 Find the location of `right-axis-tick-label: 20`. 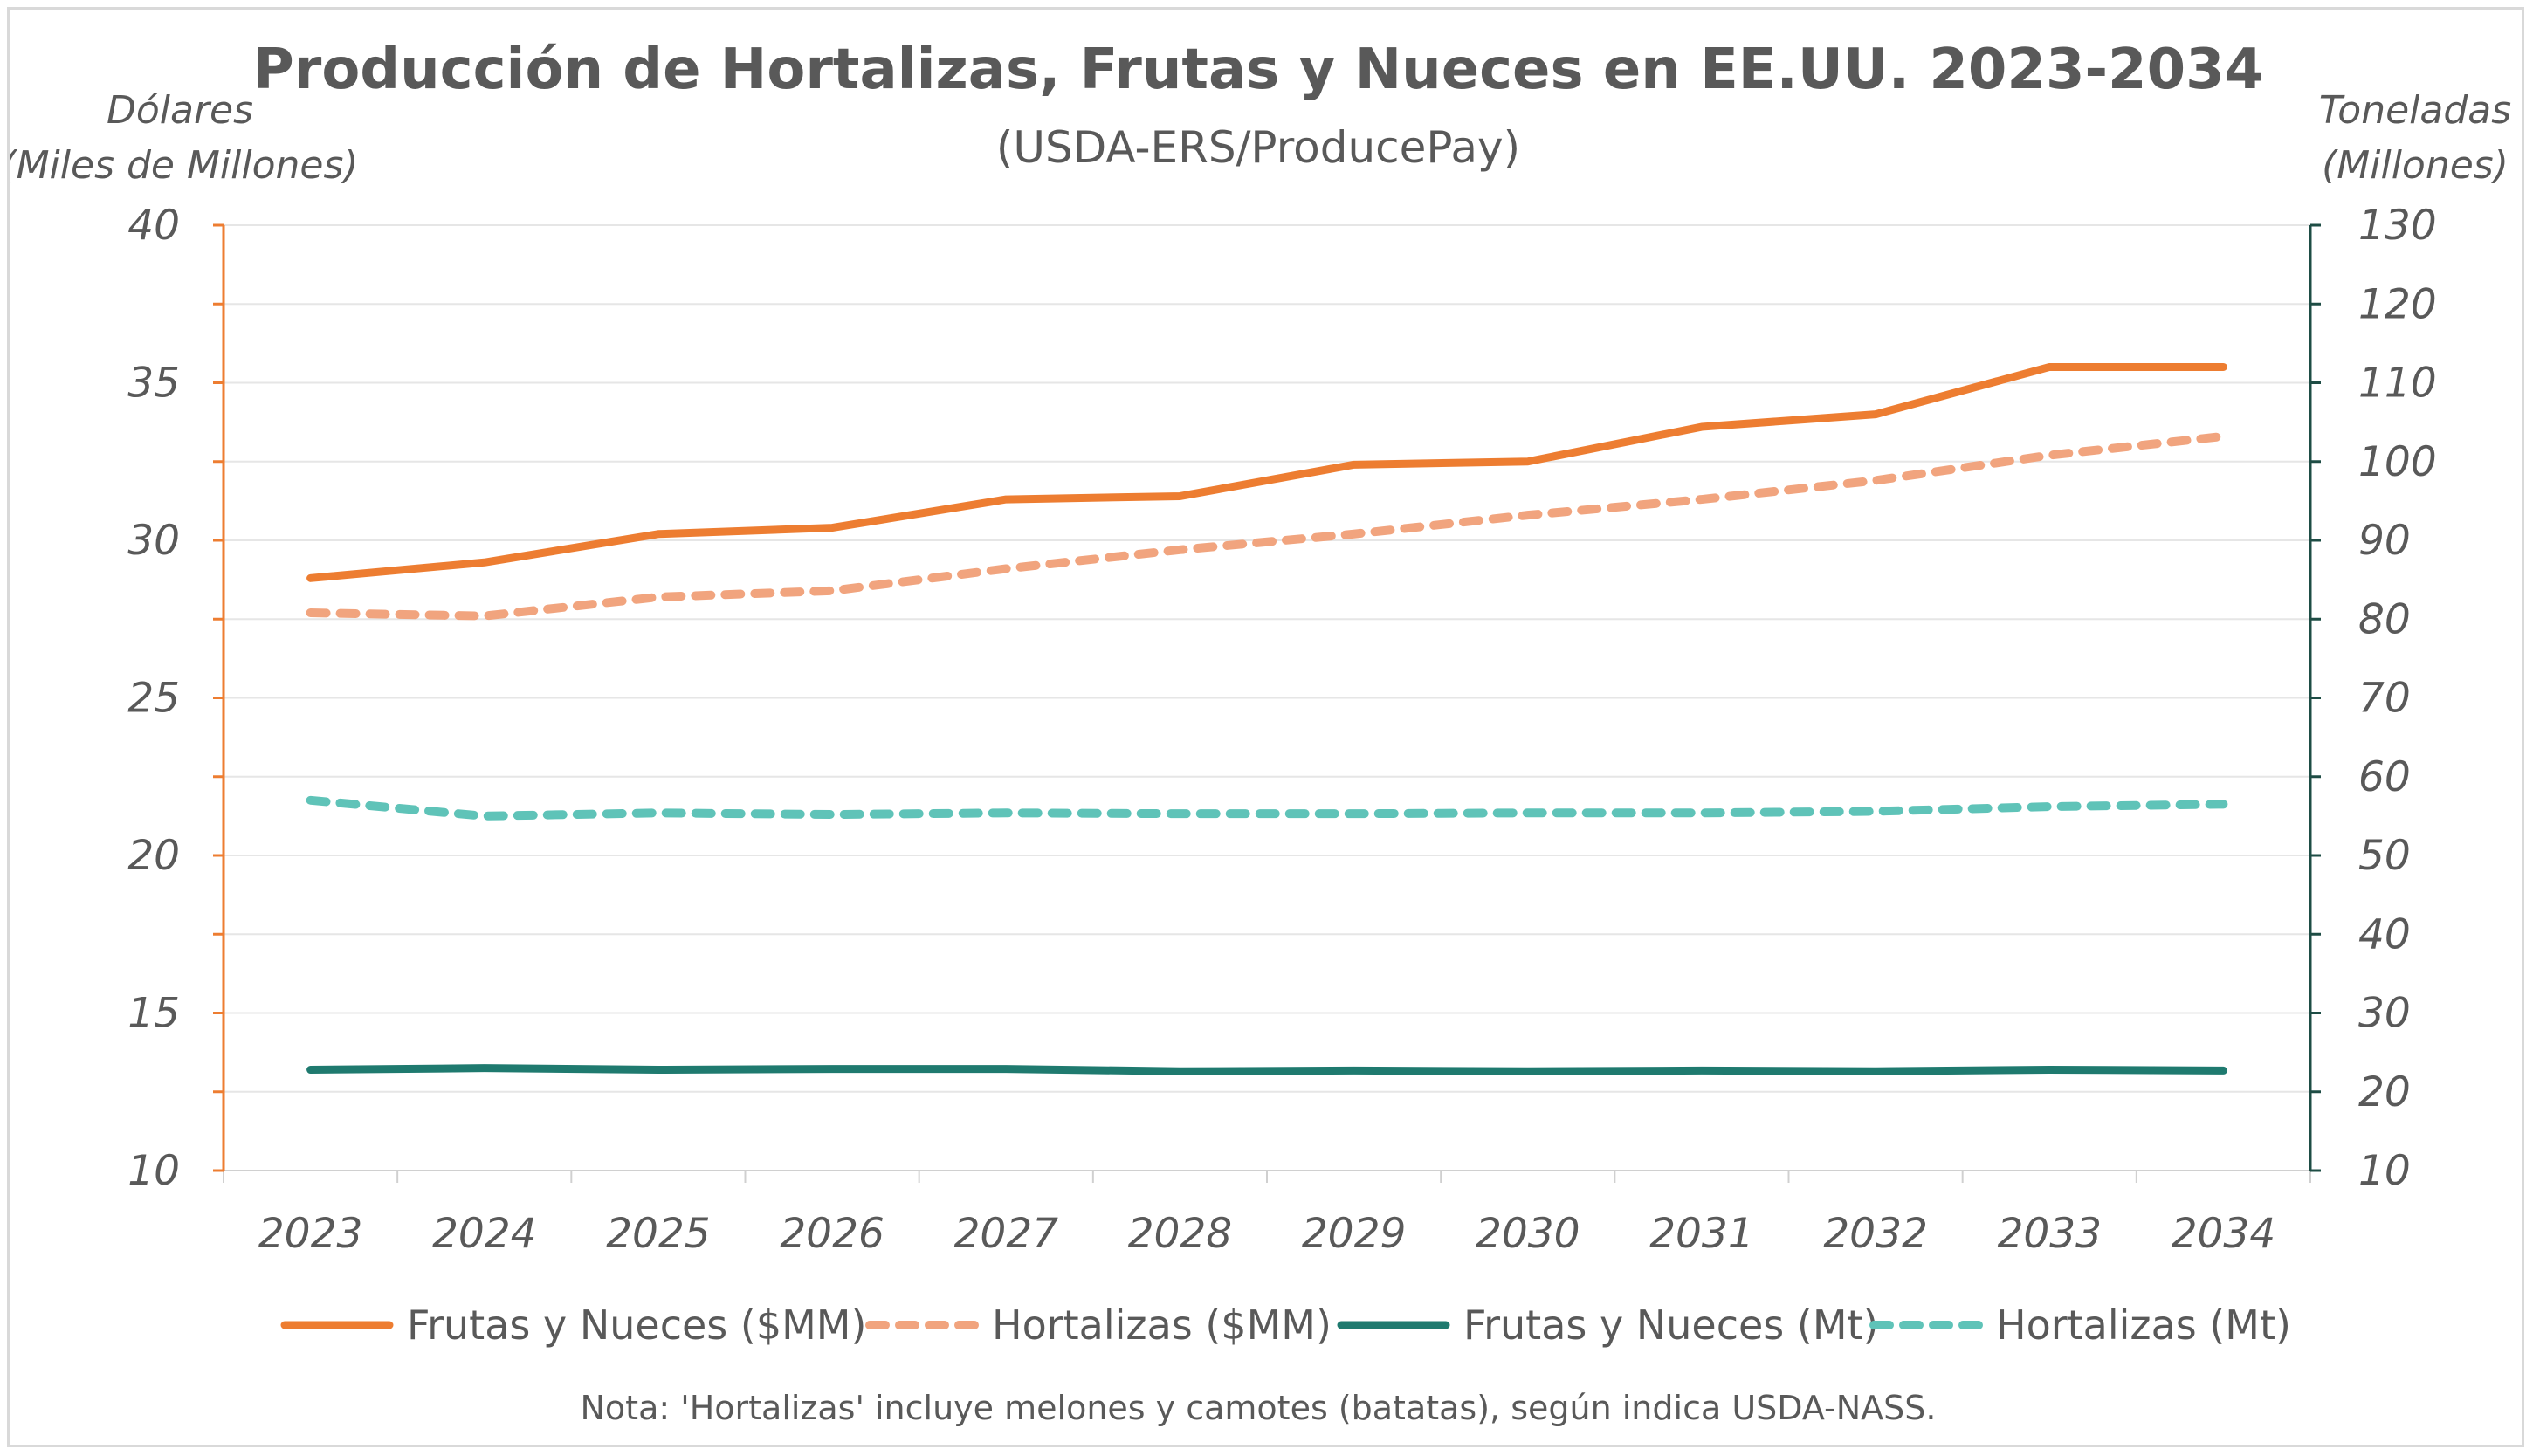

right-axis-tick-label: 20 is located at coordinates (2385, 1092).